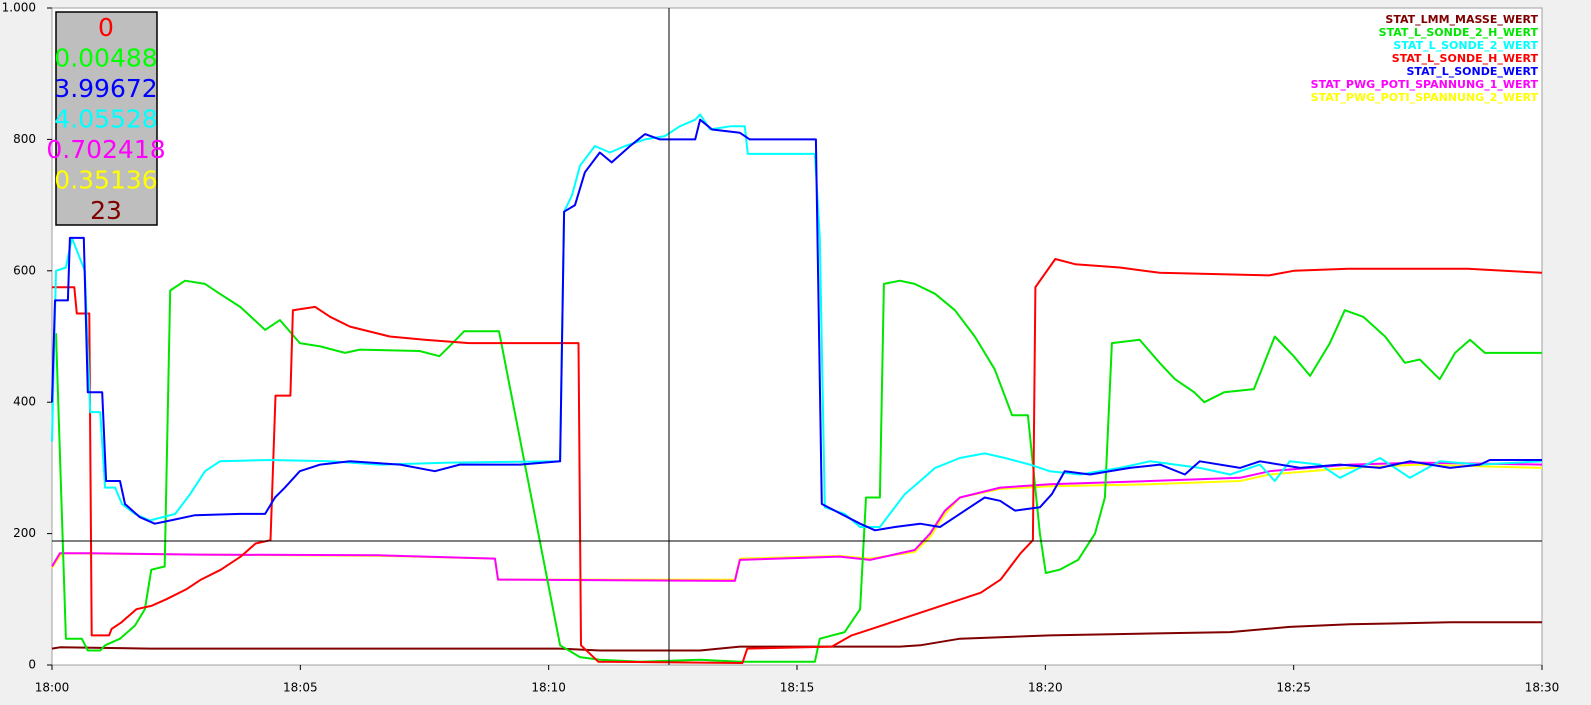 This screenshot has height=705, width=1591. What do you see at coordinates (1045, 688) in the screenshot?
I see `x-tick-label: 18:20` at bounding box center [1045, 688].